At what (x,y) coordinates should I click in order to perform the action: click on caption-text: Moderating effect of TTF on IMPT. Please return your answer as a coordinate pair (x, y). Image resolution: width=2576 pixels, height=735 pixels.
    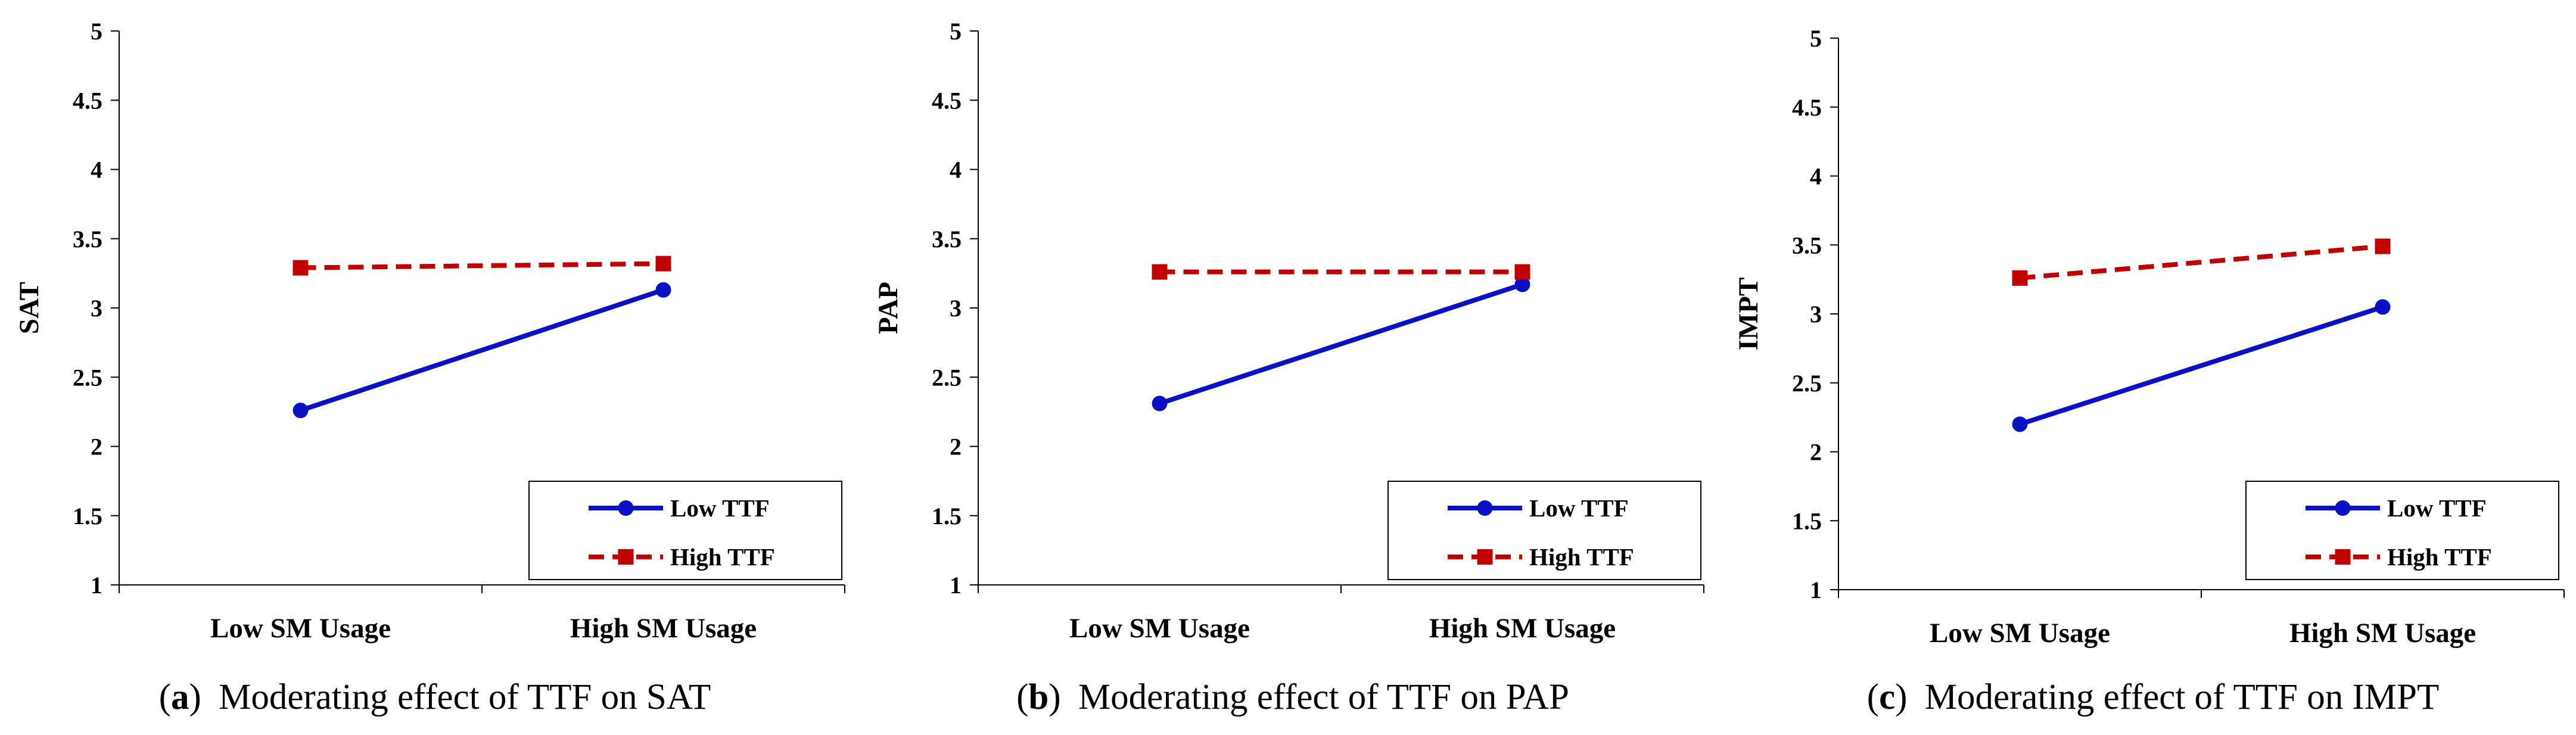
    Looking at the image, I should click on (2182, 697).